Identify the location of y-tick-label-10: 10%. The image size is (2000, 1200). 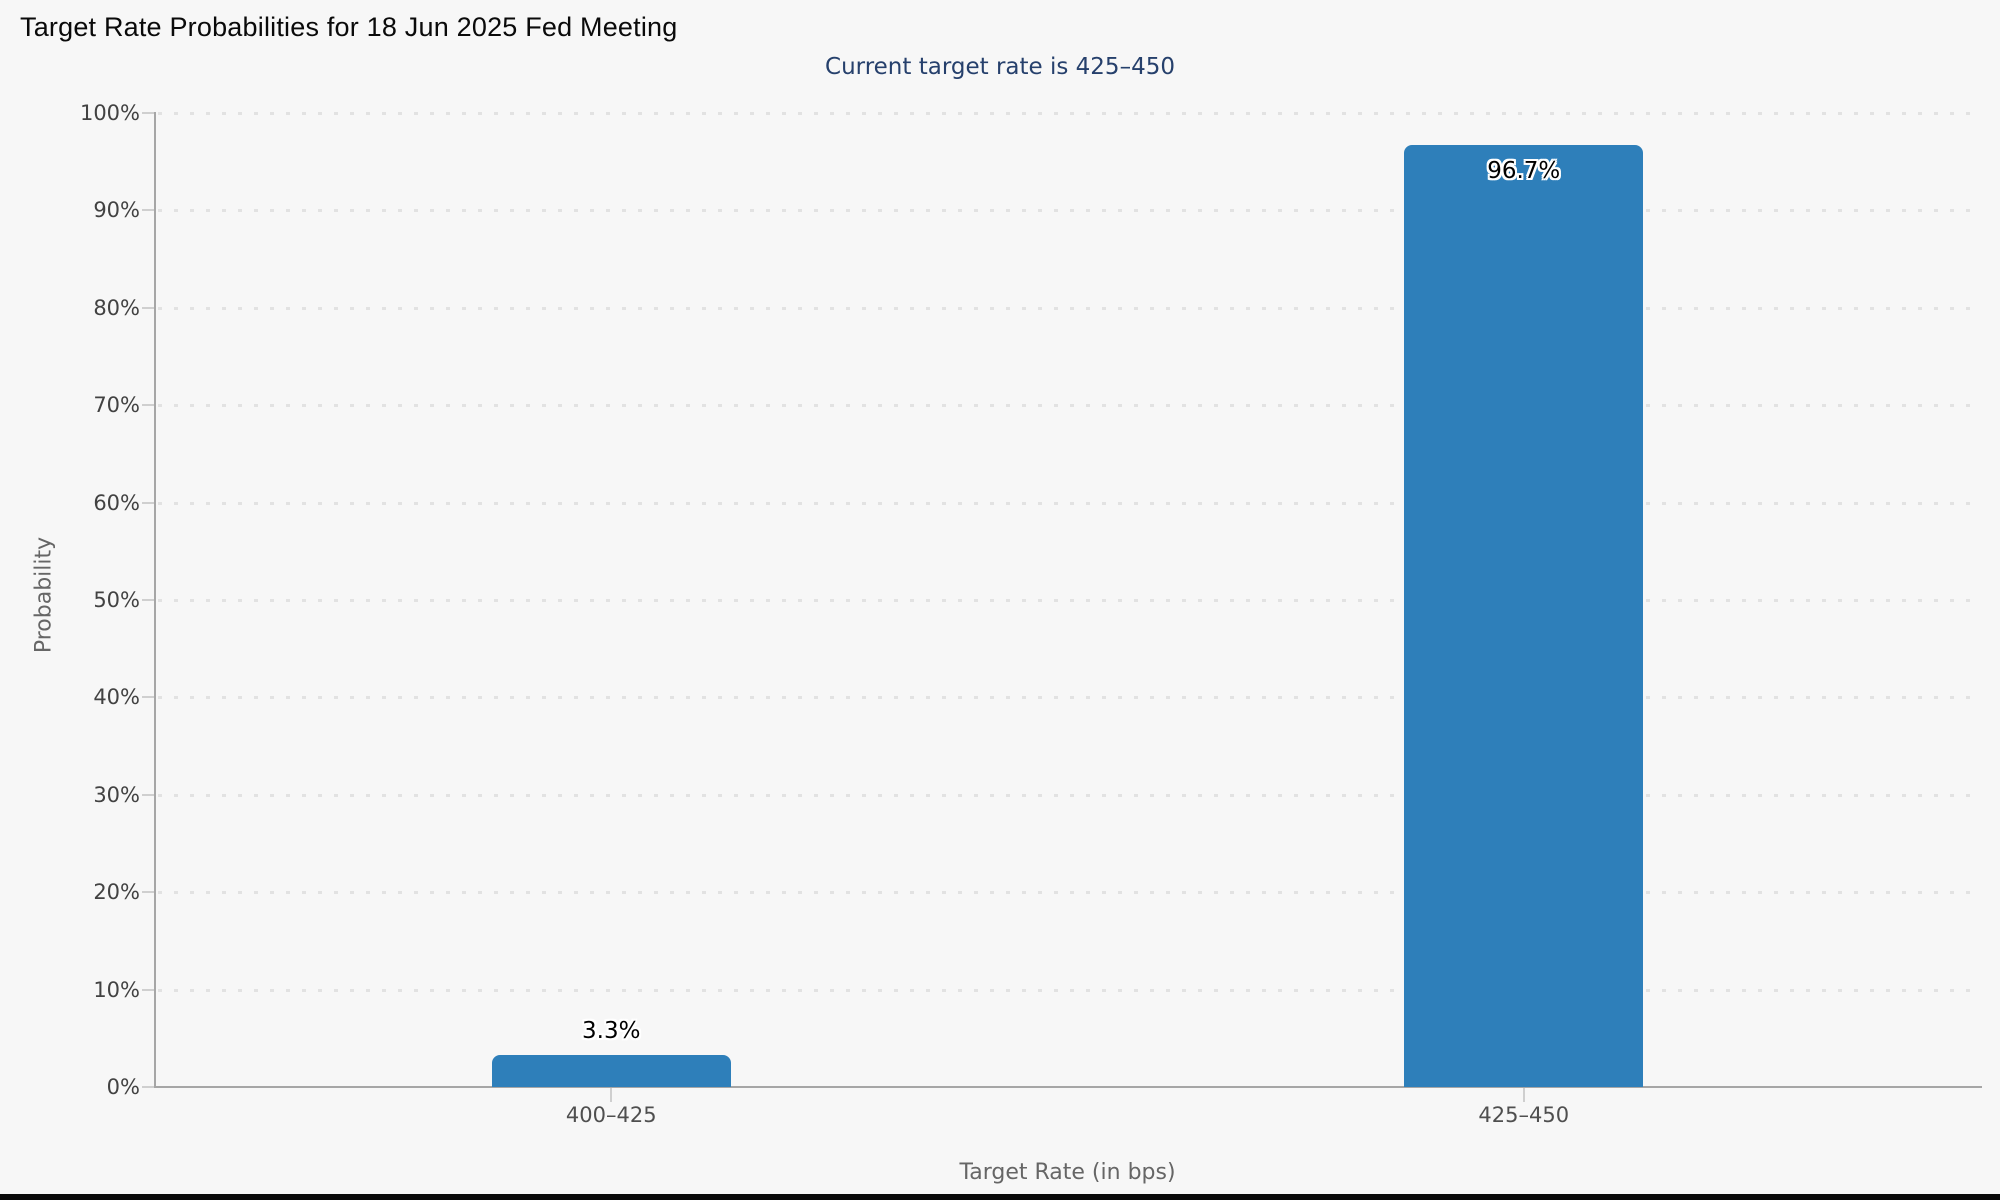
(116, 989).